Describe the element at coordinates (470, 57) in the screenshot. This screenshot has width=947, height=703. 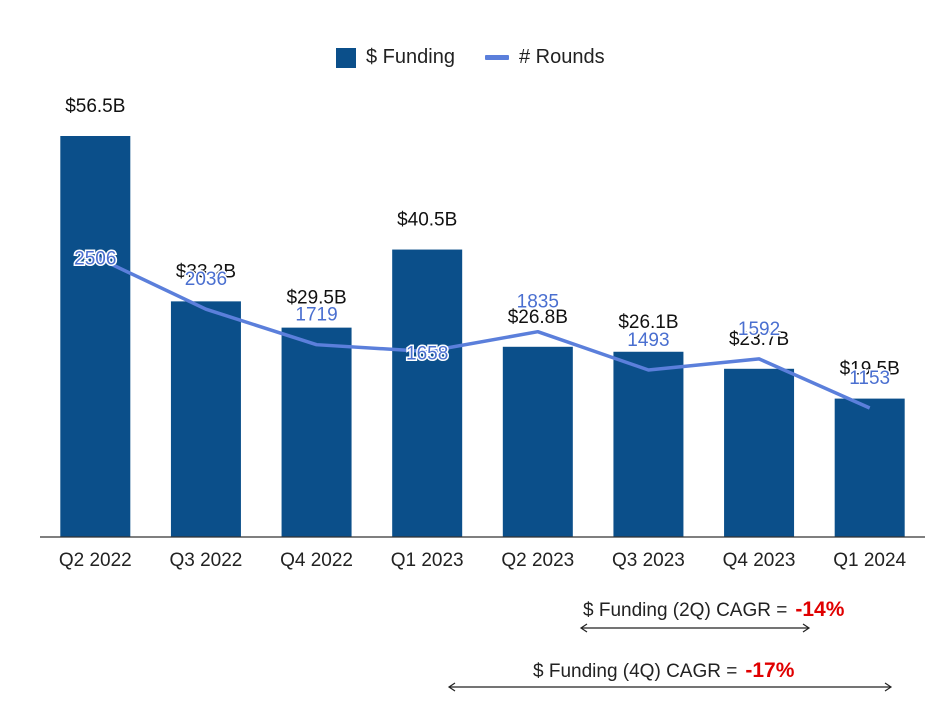
I see `legend: $ Funding # Rounds` at that location.